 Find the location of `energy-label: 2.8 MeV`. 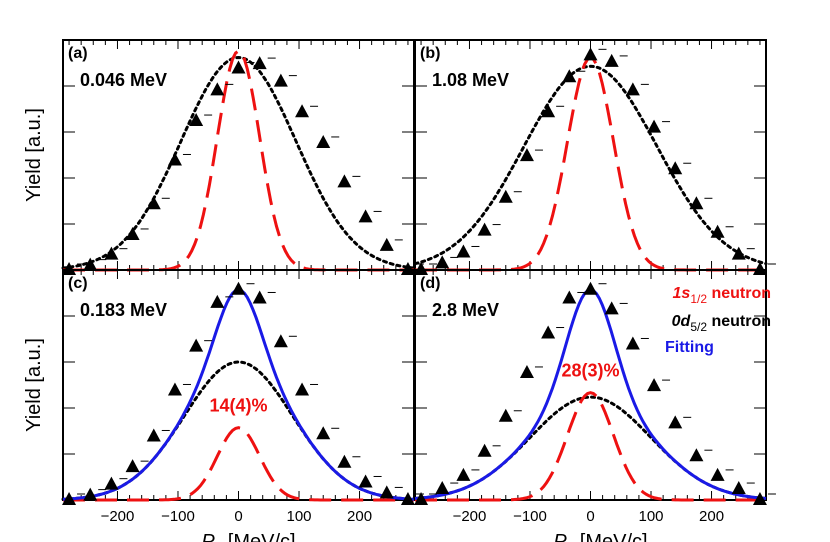

energy-label: 2.8 MeV is located at coordinates (465, 310).